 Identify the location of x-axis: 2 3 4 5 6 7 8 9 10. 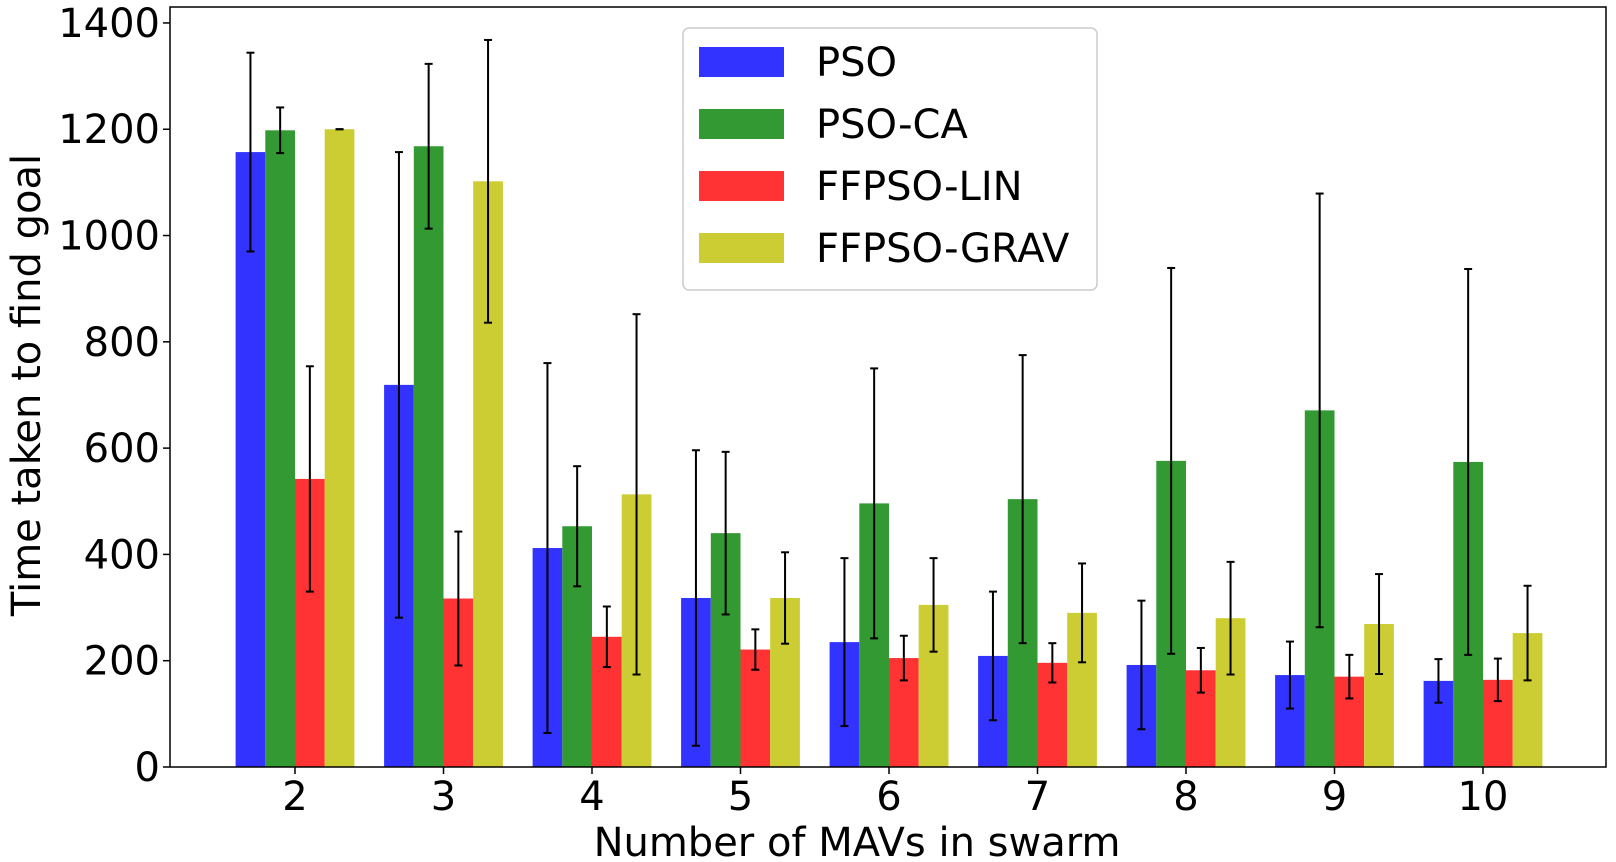
(895, 793).